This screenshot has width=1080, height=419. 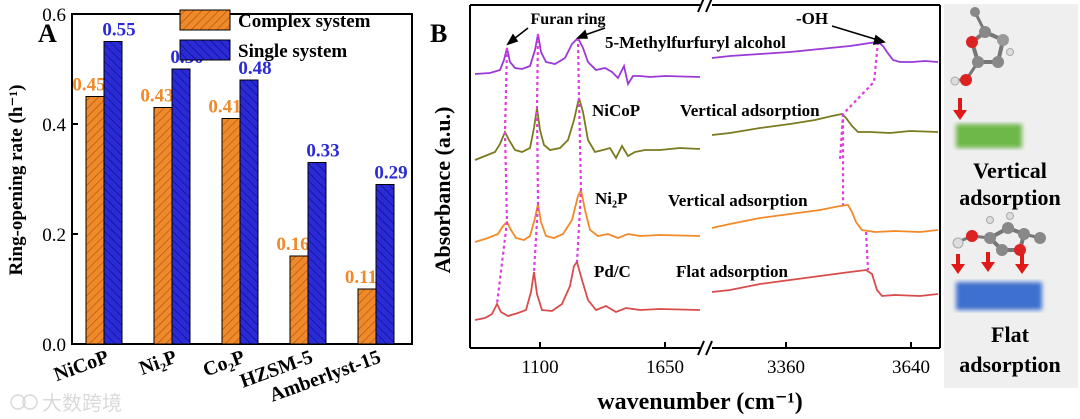 I want to click on y-tick-label: 0.2, so click(x=54, y=235).